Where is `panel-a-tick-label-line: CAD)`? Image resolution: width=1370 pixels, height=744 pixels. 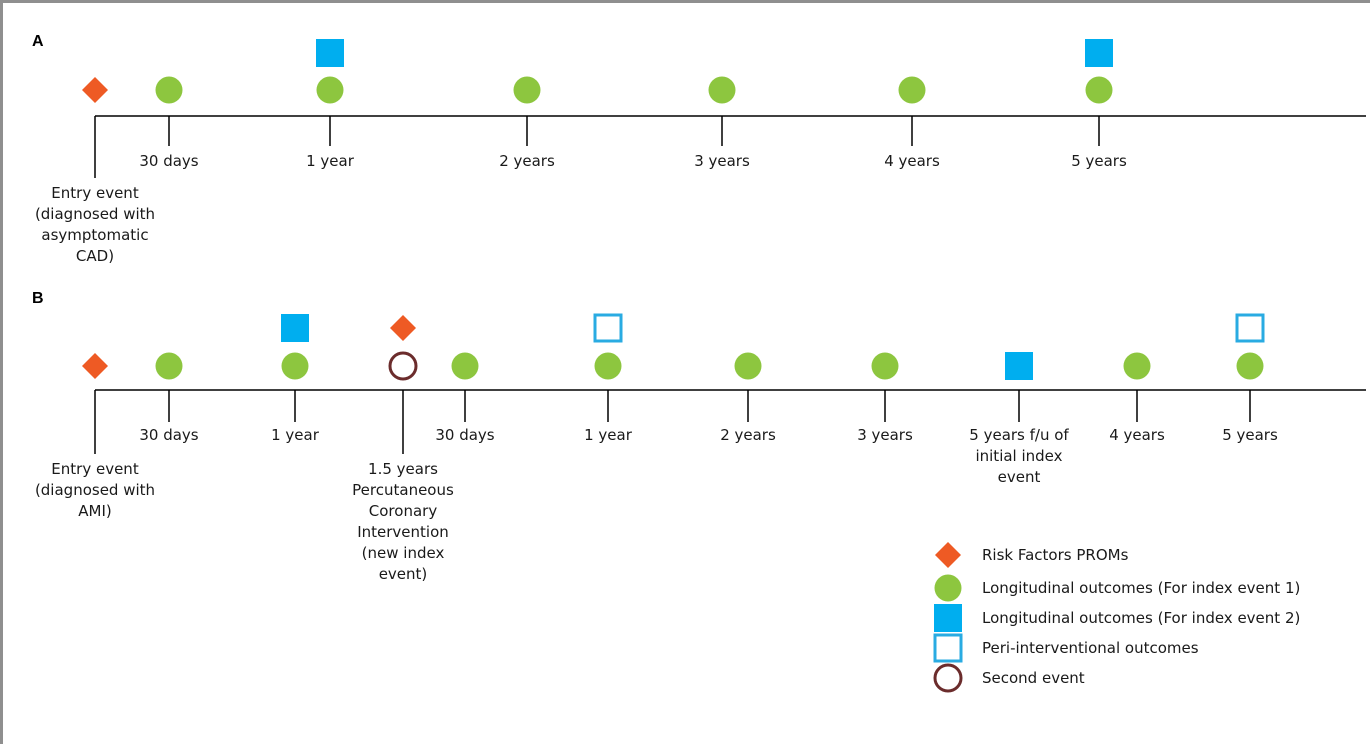 panel-a-tick-label-line: CAD) is located at coordinates (95, 256).